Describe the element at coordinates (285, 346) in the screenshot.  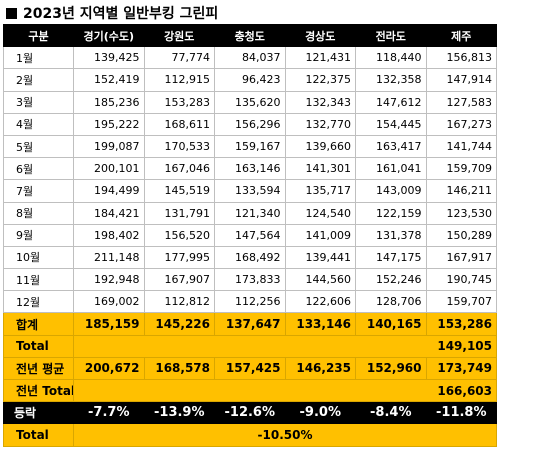
I see `total-value: 149,105` at that location.